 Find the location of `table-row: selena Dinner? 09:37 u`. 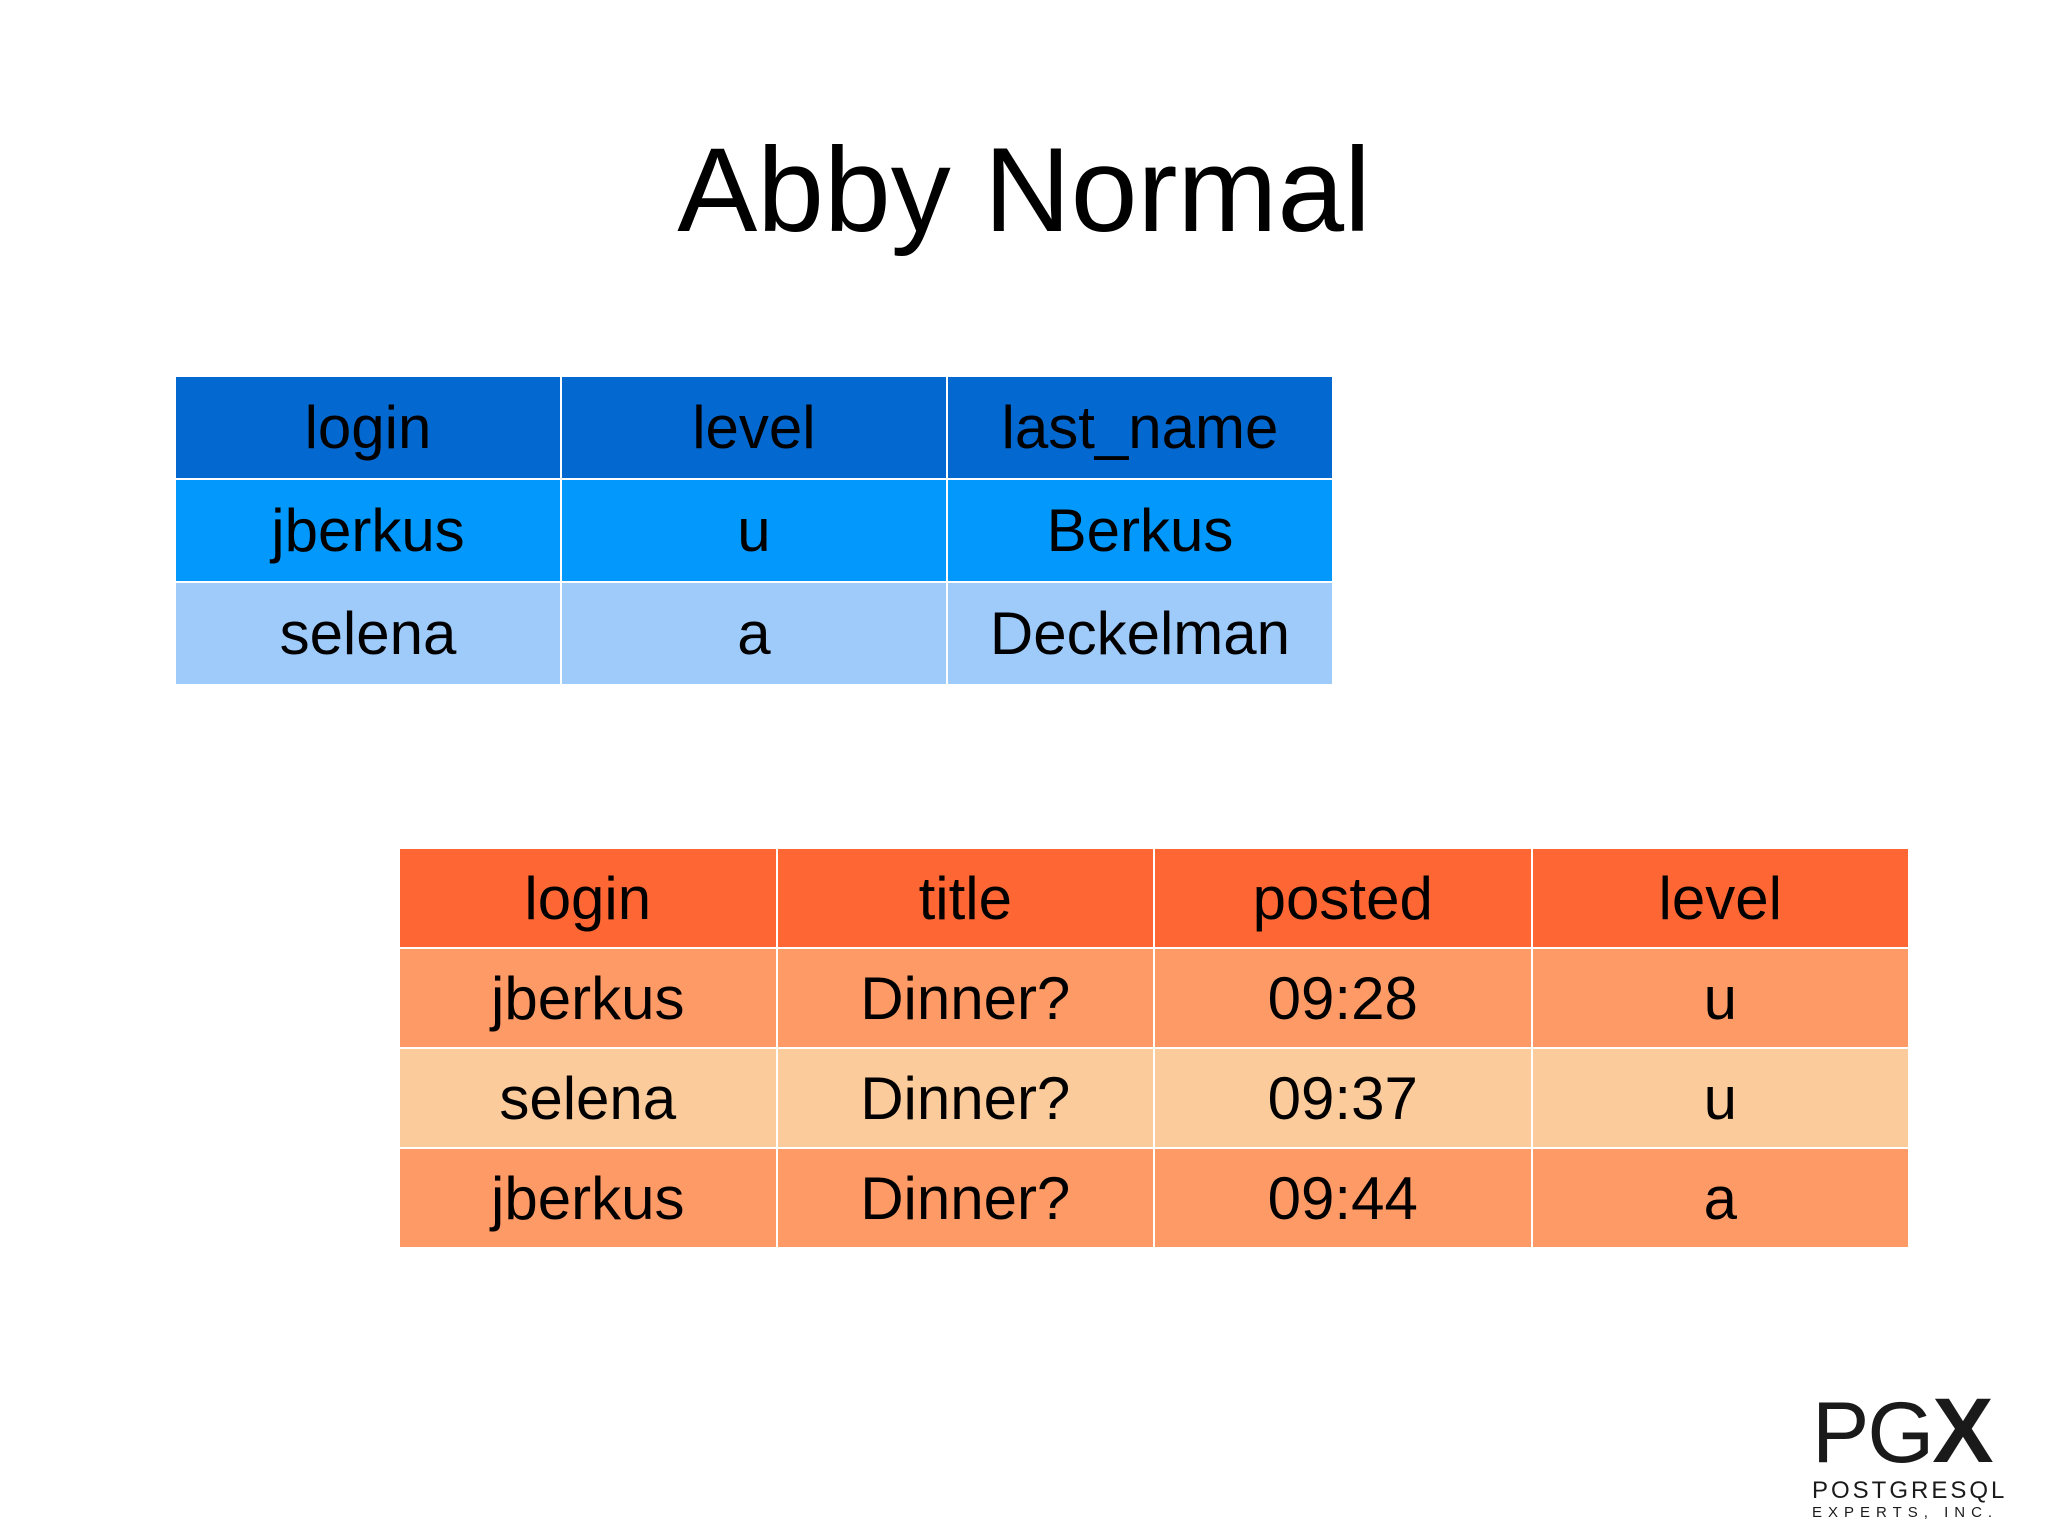

table-row: selena Dinner? 09:37 u is located at coordinates (1154, 1098).